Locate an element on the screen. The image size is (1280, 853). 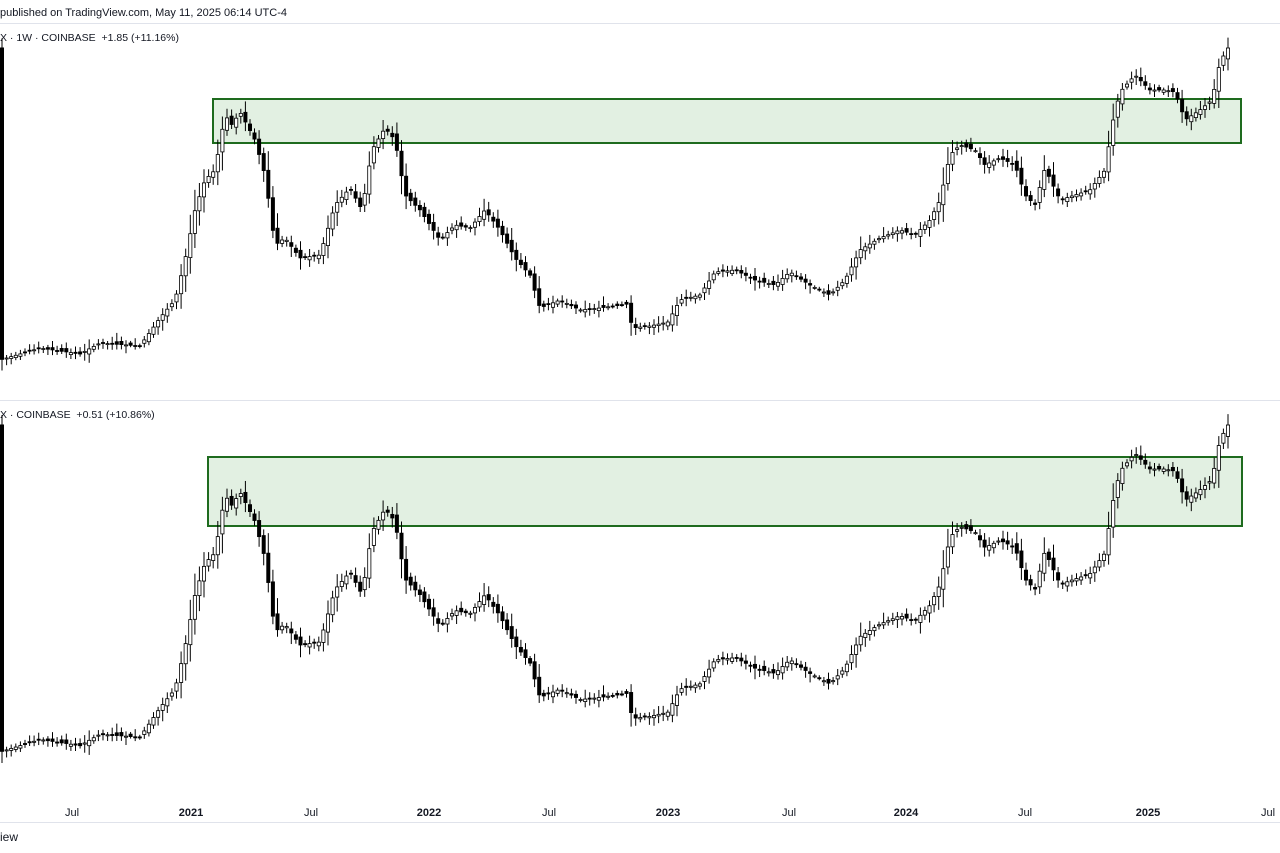
x-tick-label: 2024 is located at coordinates (906, 813).